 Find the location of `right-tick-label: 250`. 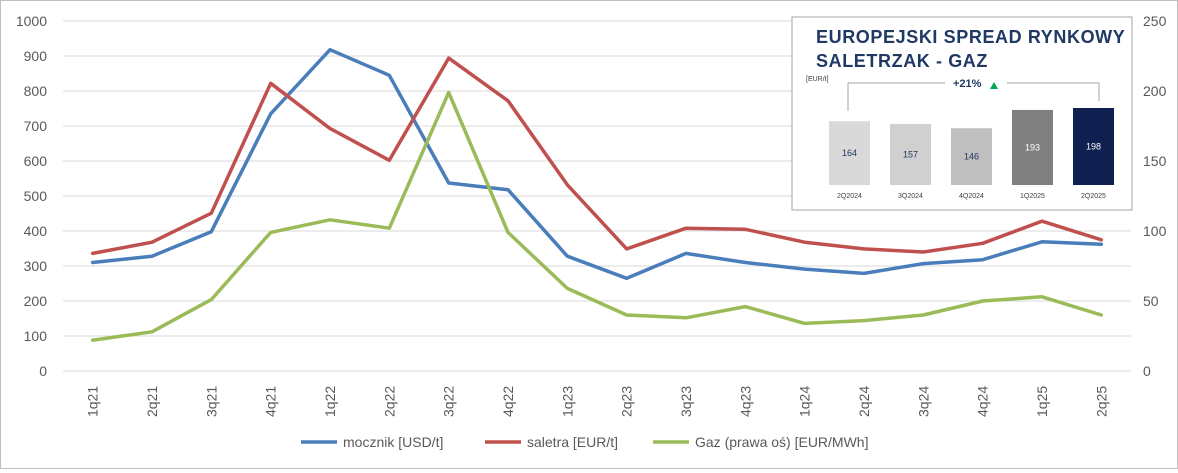

right-tick-label: 250 is located at coordinates (1155, 21).